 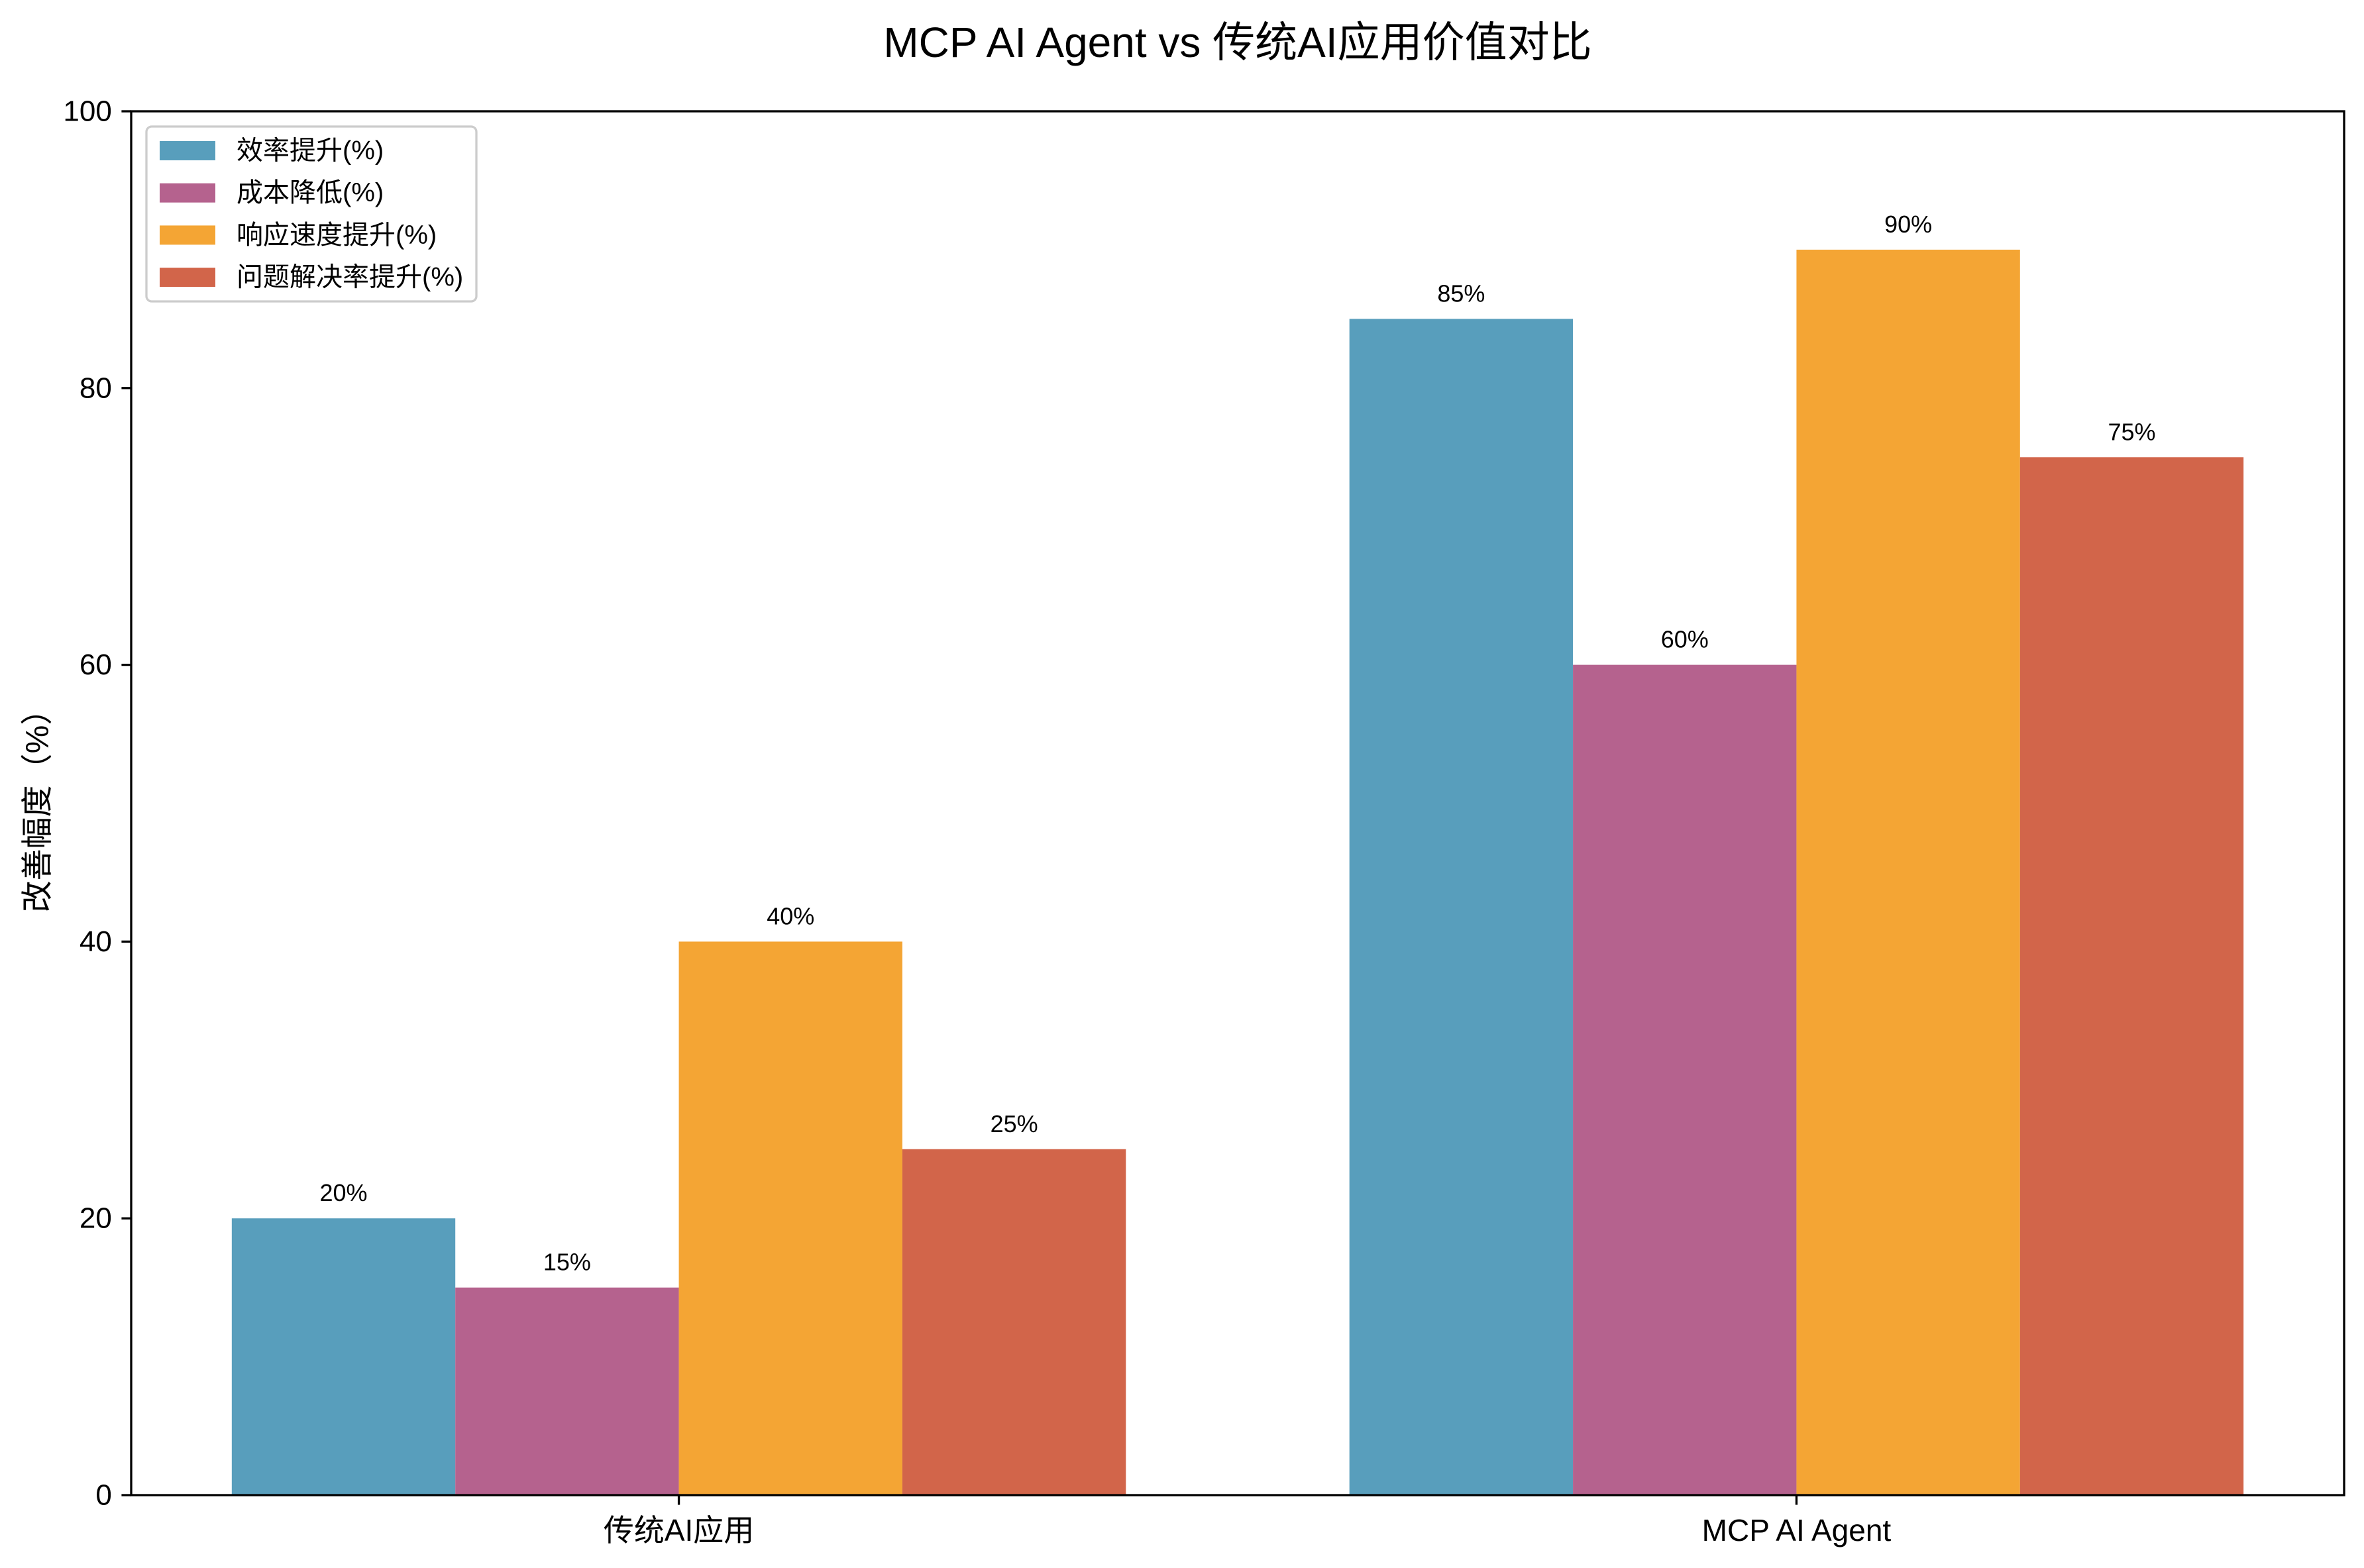 I want to click on chart-title: MCP AI Agent vs 传统AI应用价值对比, so click(x=1237, y=42).